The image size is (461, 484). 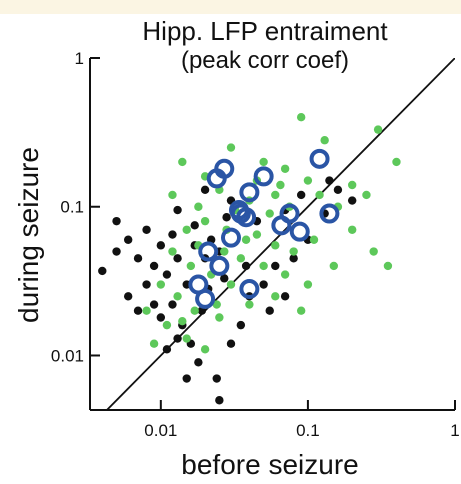 What do you see at coordinates (67, 355) in the screenshot?
I see `y-tick-label: 0.01` at bounding box center [67, 355].